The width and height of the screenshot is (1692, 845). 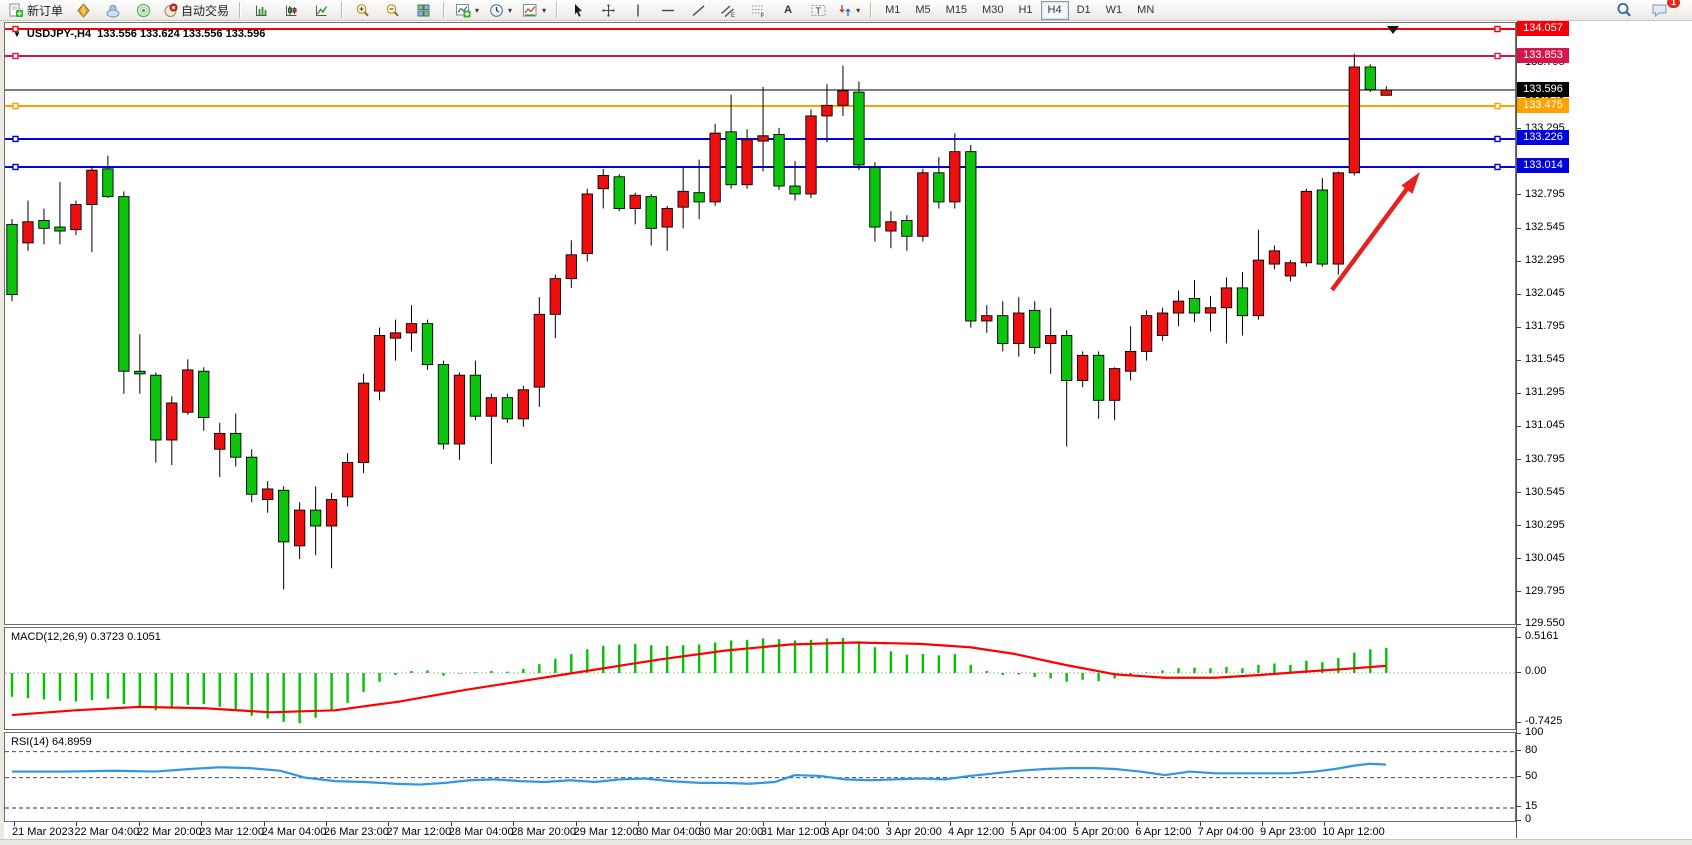 I want to click on equidistant-channel-tool-button: E, so click(x=728, y=10).